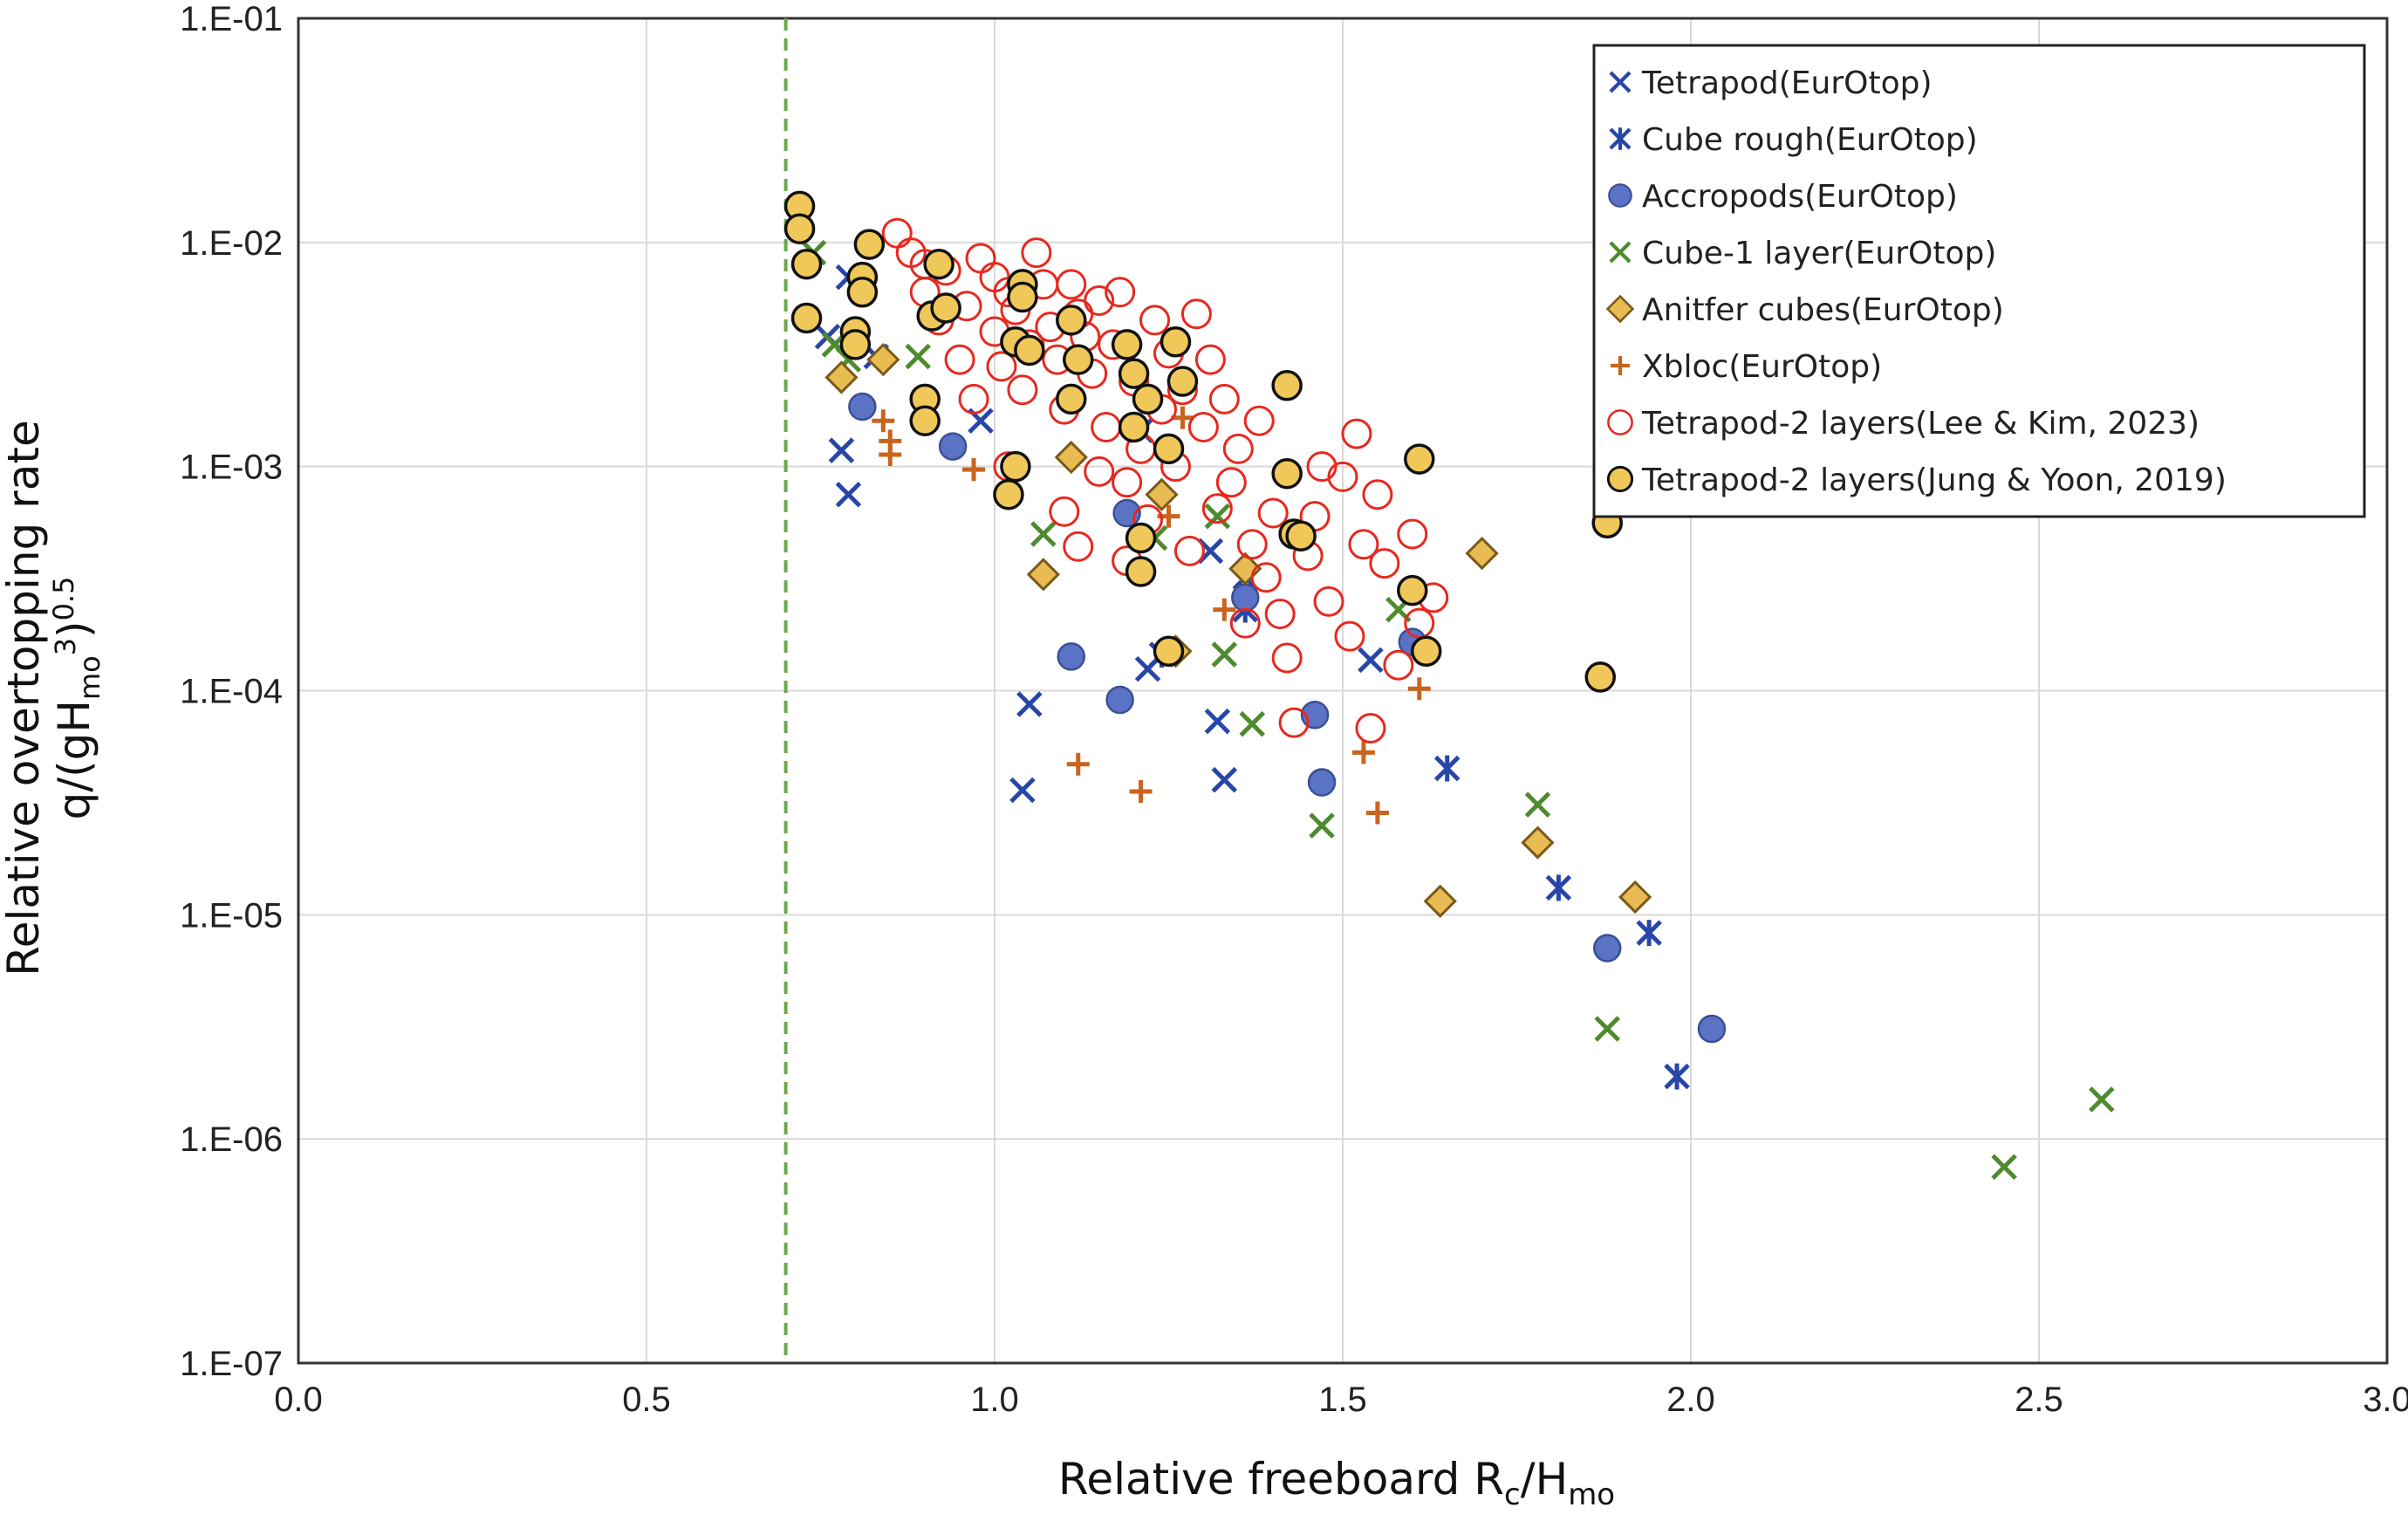 This screenshot has width=2408, height=1521. What do you see at coordinates (1819, 254) in the screenshot?
I see `legend-label: Cube-1 layer(EurOtop)` at bounding box center [1819, 254].